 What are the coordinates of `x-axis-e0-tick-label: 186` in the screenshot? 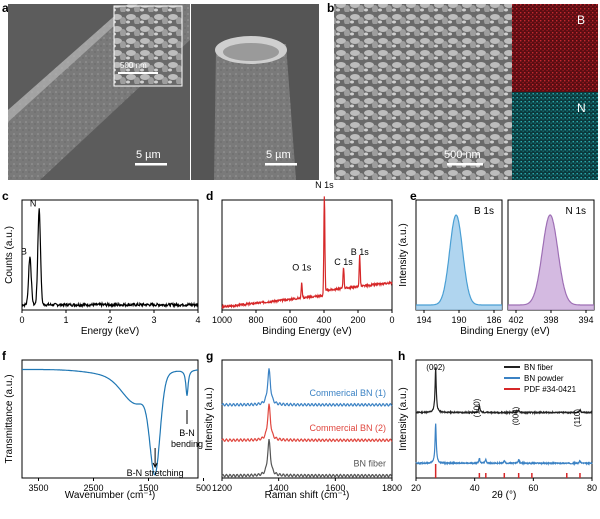 It's located at (493, 320).